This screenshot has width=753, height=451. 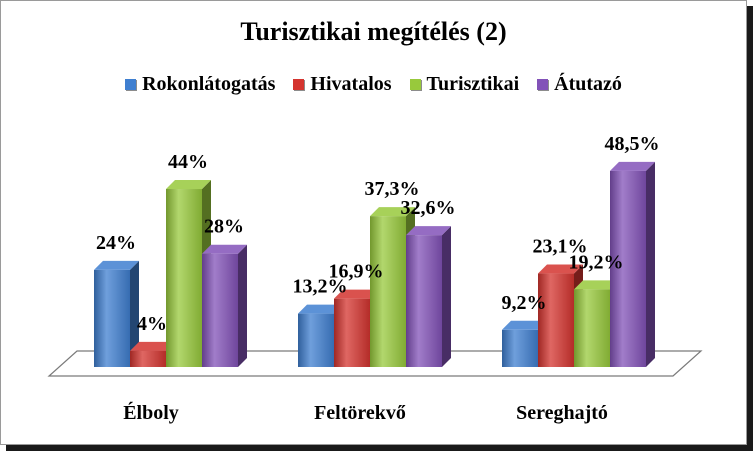 What do you see at coordinates (473, 84) in the screenshot?
I see `legend-label-turisztikai: Turisztikai` at bounding box center [473, 84].